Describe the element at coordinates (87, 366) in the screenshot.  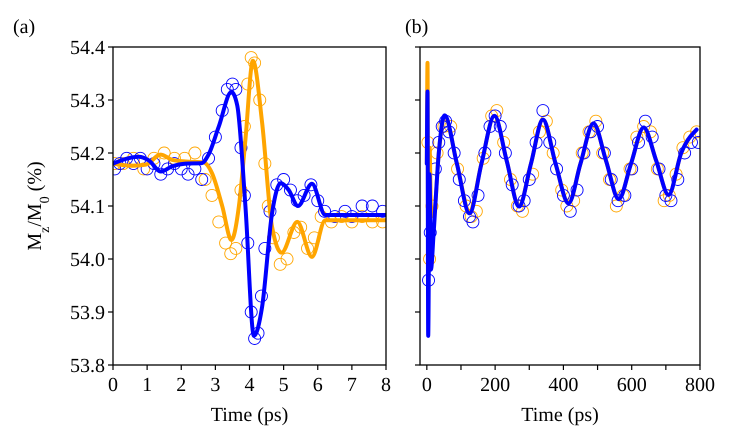
I see `y-tick-label: 53.8` at that location.